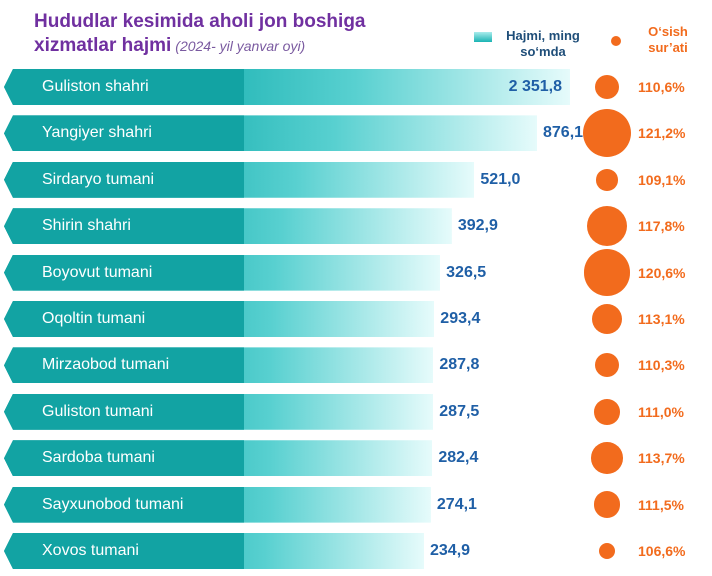 This screenshot has width=712, height=576. I want to click on bar-row: Shirin shahri 392,9 117,8%, so click(356, 226).